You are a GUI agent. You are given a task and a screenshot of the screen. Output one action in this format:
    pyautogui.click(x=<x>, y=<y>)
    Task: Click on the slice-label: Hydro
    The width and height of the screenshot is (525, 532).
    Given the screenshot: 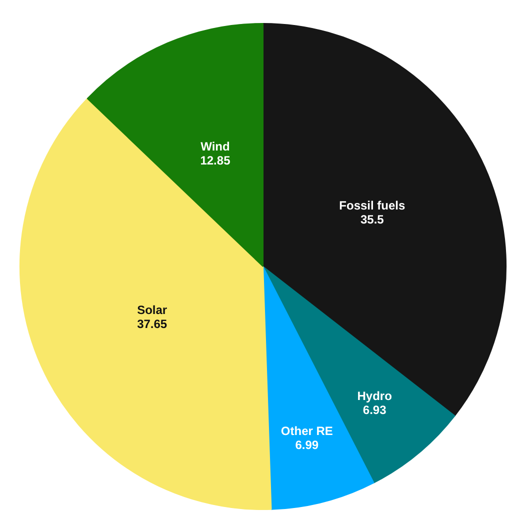 What is the action you would take?
    pyautogui.click(x=374, y=396)
    